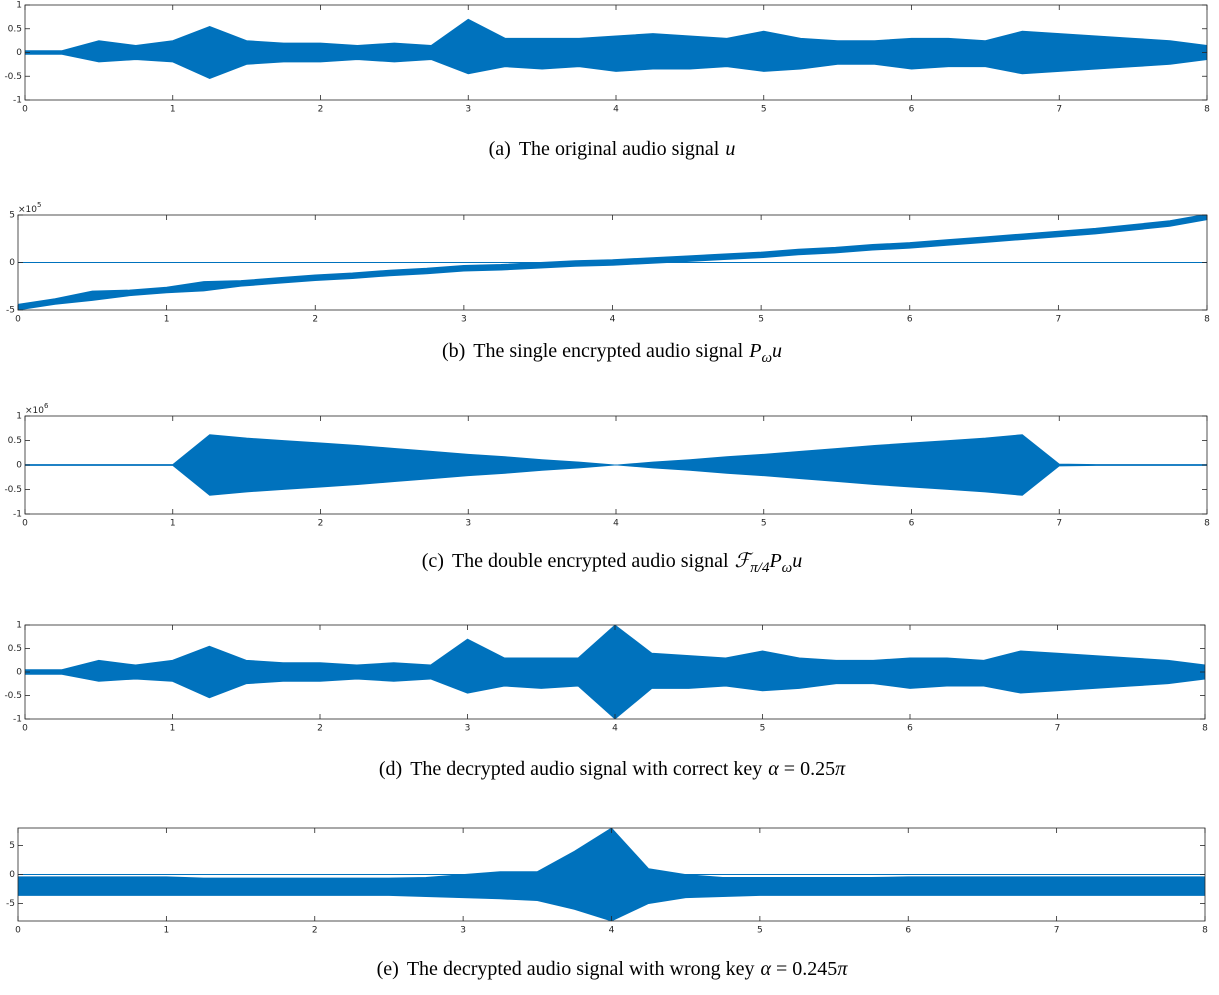 The width and height of the screenshot is (1219, 995). Describe the element at coordinates (12, 216) in the screenshot. I see `y-tick-label: 5` at that location.